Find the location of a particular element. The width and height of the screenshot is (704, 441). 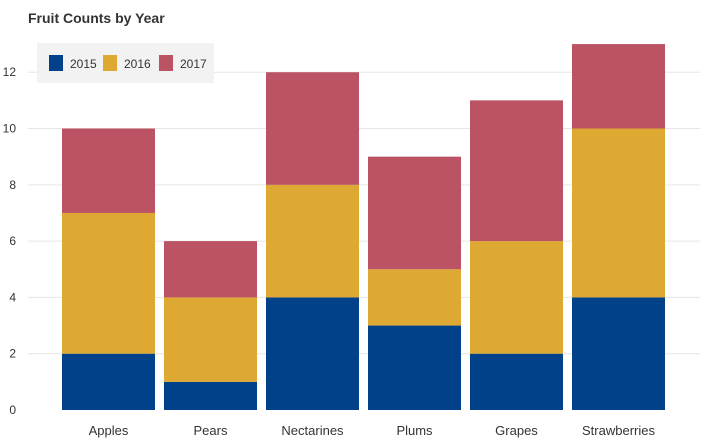

legend: 2015 2016 2017 is located at coordinates (125, 63).